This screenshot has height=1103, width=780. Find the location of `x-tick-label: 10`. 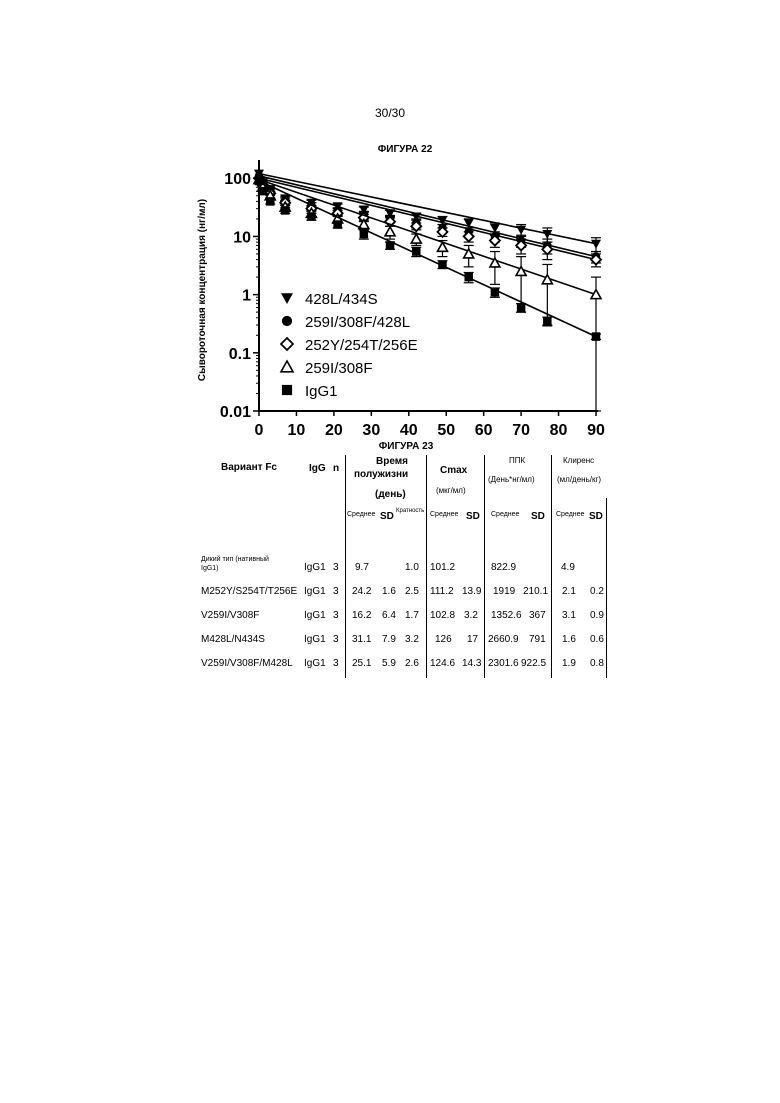

x-tick-label: 10 is located at coordinates (297, 430).